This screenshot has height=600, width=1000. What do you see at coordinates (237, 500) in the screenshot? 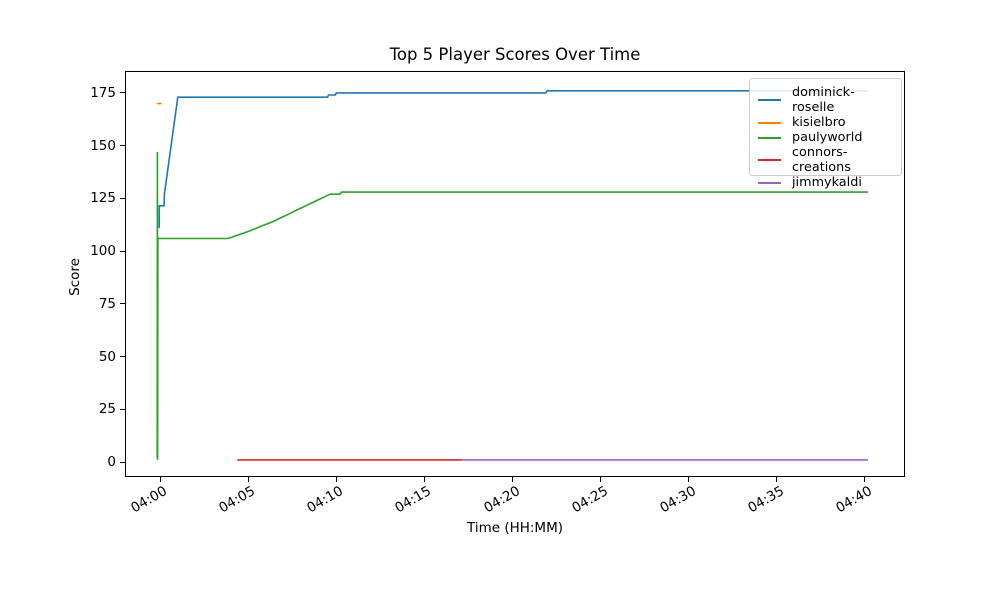
I see `x-tick-label: 04:05` at bounding box center [237, 500].